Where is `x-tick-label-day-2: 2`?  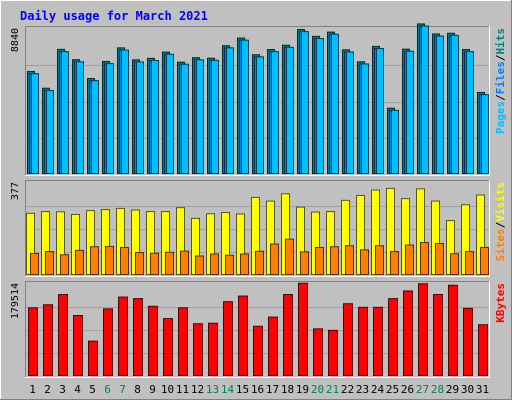 x-tick-label-day-2: 2 is located at coordinates (47, 389).